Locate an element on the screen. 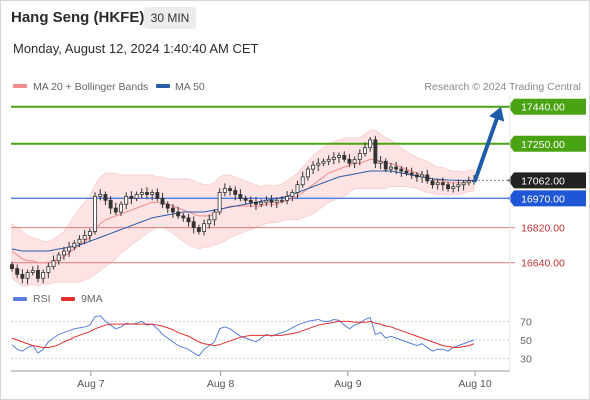 Image resolution: width=590 pixels, height=400 pixels. level-label-last_price: 17062.00 is located at coordinates (543, 181).